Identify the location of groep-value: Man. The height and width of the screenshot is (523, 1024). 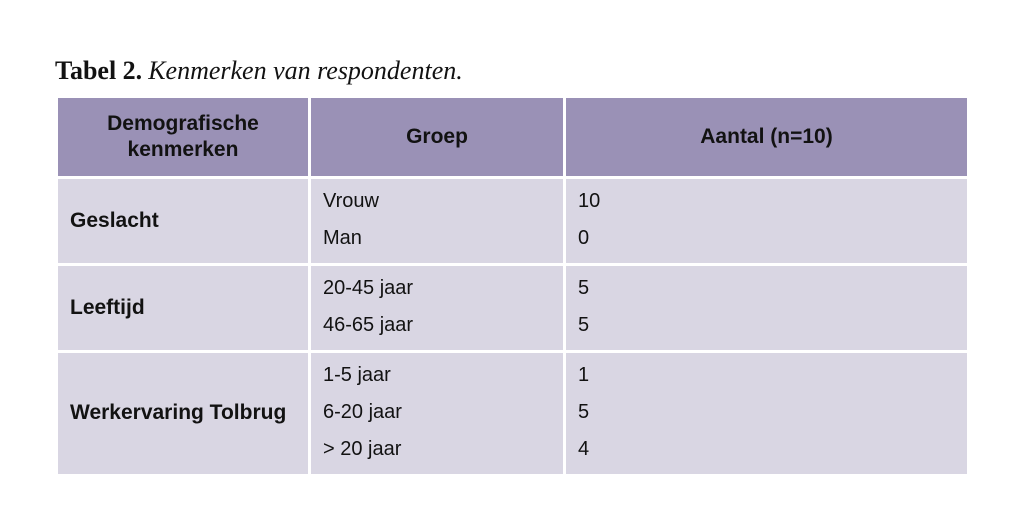
(342, 238).